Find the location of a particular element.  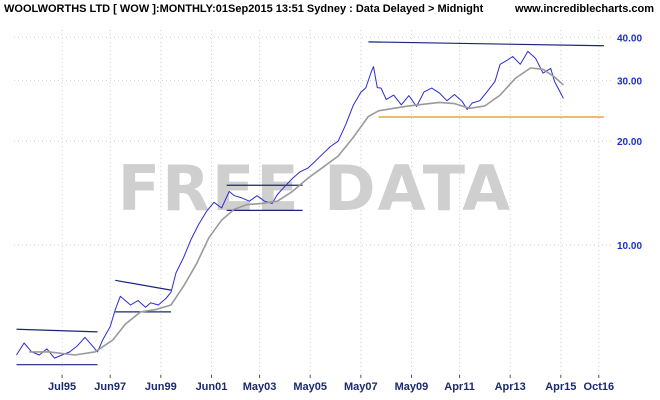

x-tick-label: Jul95 is located at coordinates (62, 387).